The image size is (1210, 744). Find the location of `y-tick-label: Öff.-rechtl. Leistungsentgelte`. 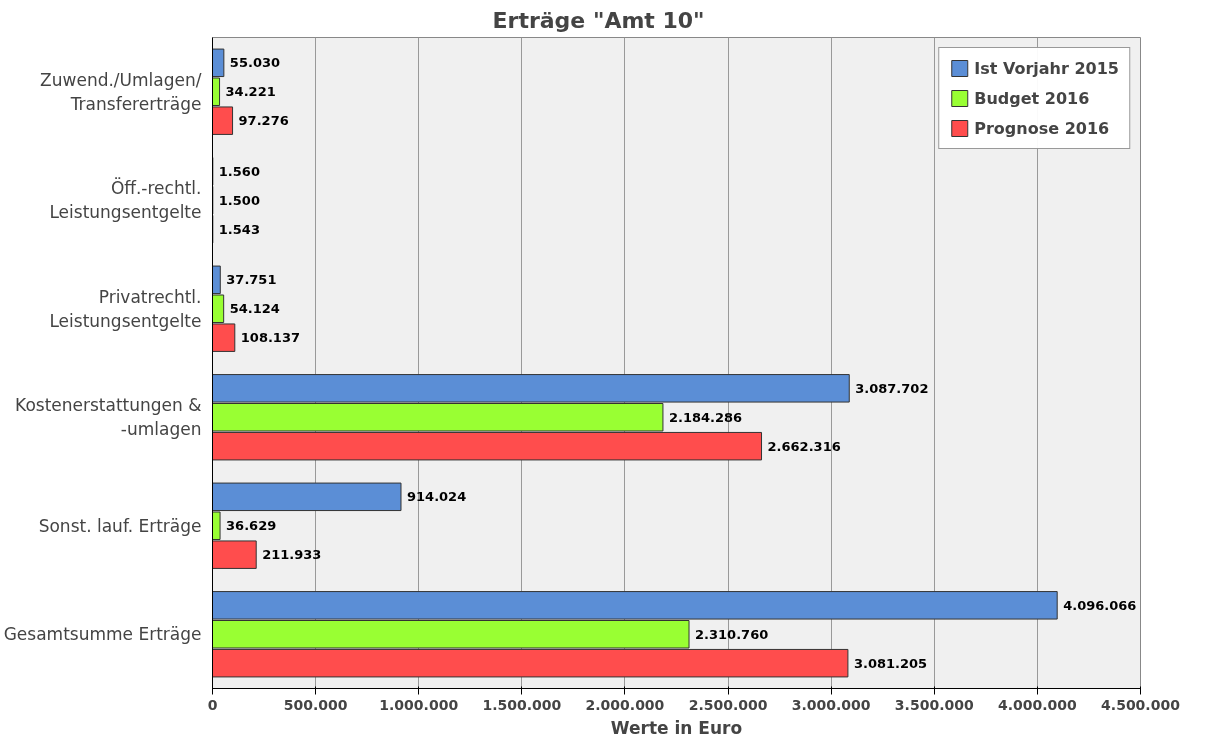

y-tick-label: Öff.-rechtl. Leistungsentgelte is located at coordinates (125, 200).